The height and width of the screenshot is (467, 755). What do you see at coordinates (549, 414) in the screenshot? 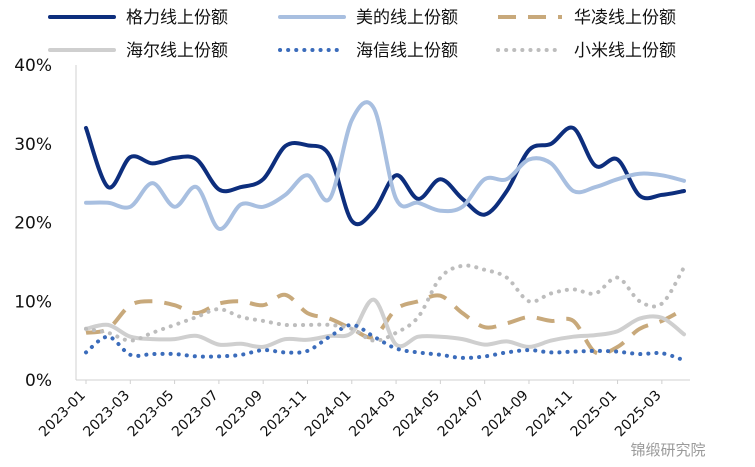
I see `x-tick-label: 2024-11` at bounding box center [549, 414].